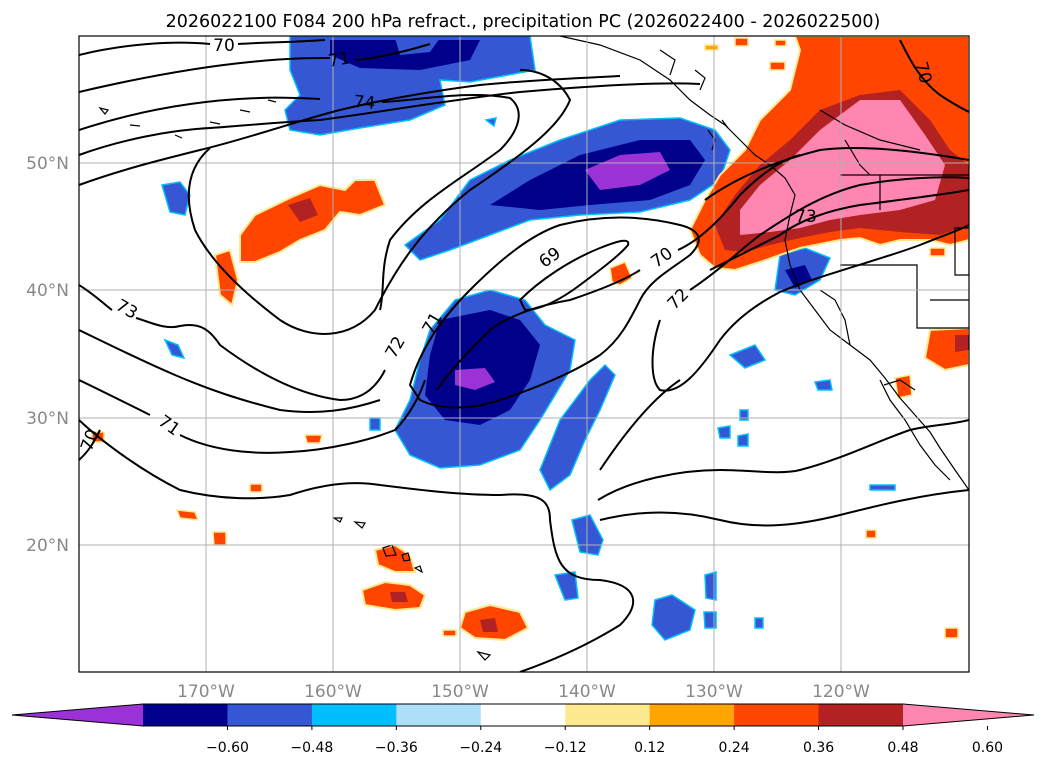  I want to click on colorbar-tick-label: −0.36, so click(396, 748).